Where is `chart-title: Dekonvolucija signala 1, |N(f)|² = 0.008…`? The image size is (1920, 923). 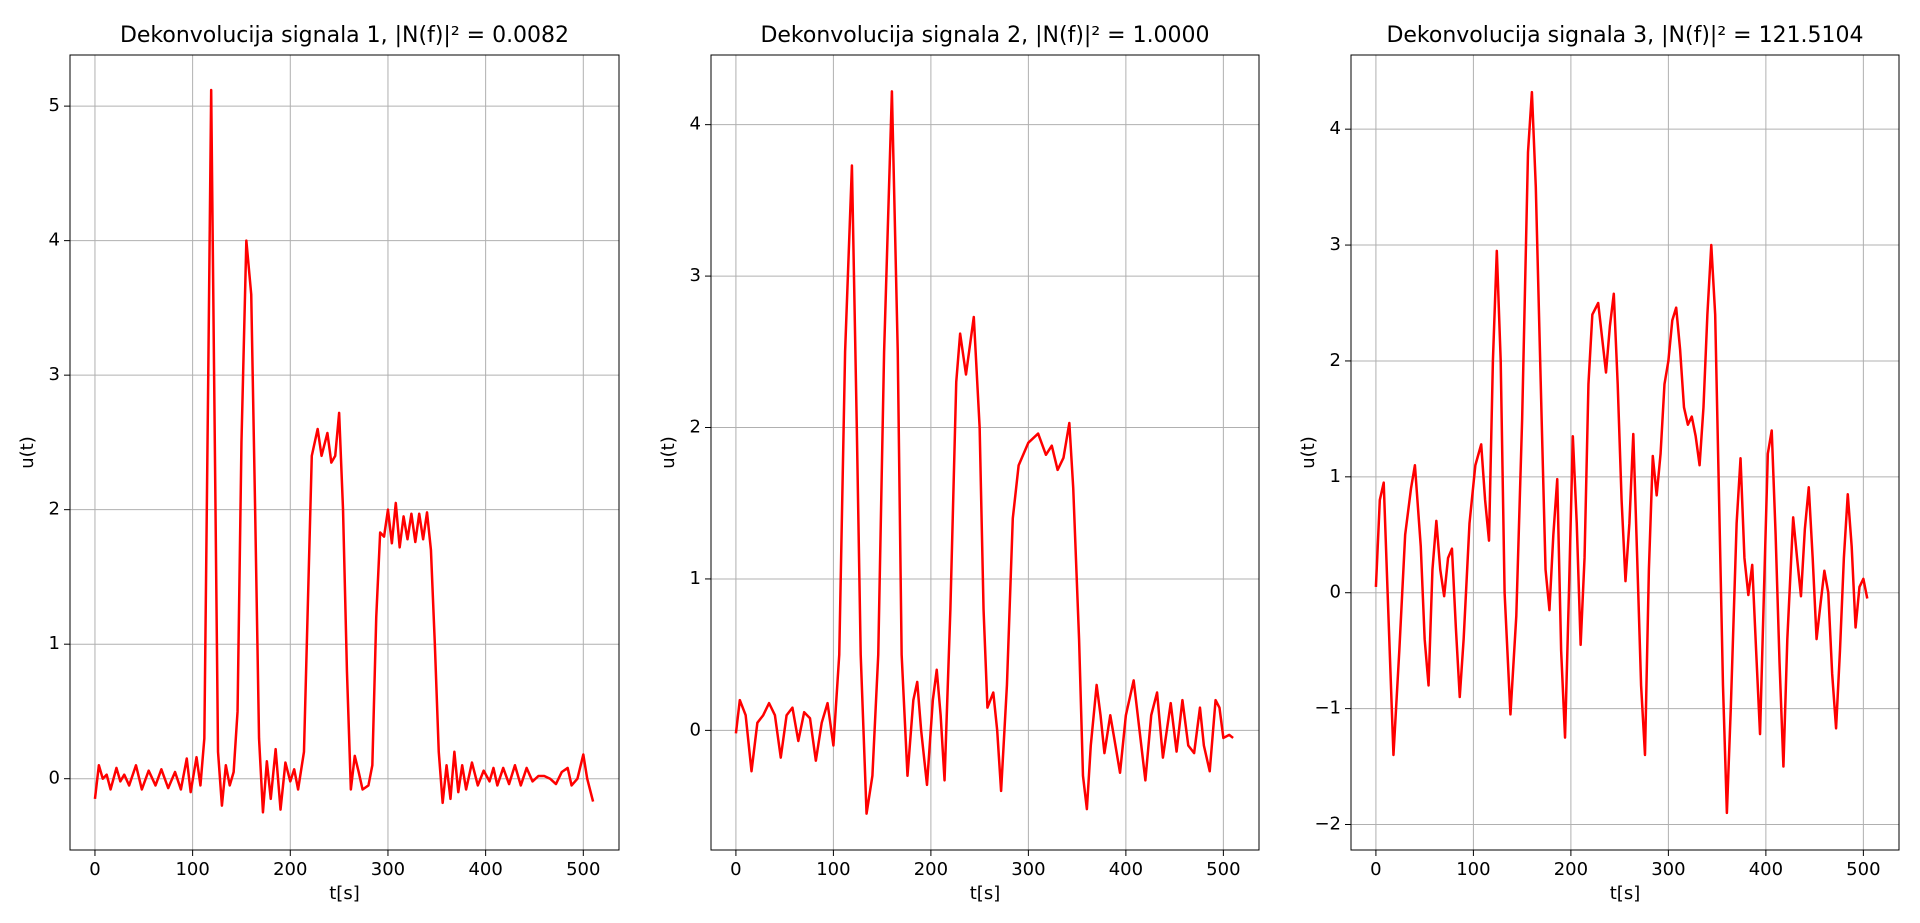
chart-title: Dekonvolucija signala 1, |N(f)|² = 0.008… is located at coordinates (344, 35).